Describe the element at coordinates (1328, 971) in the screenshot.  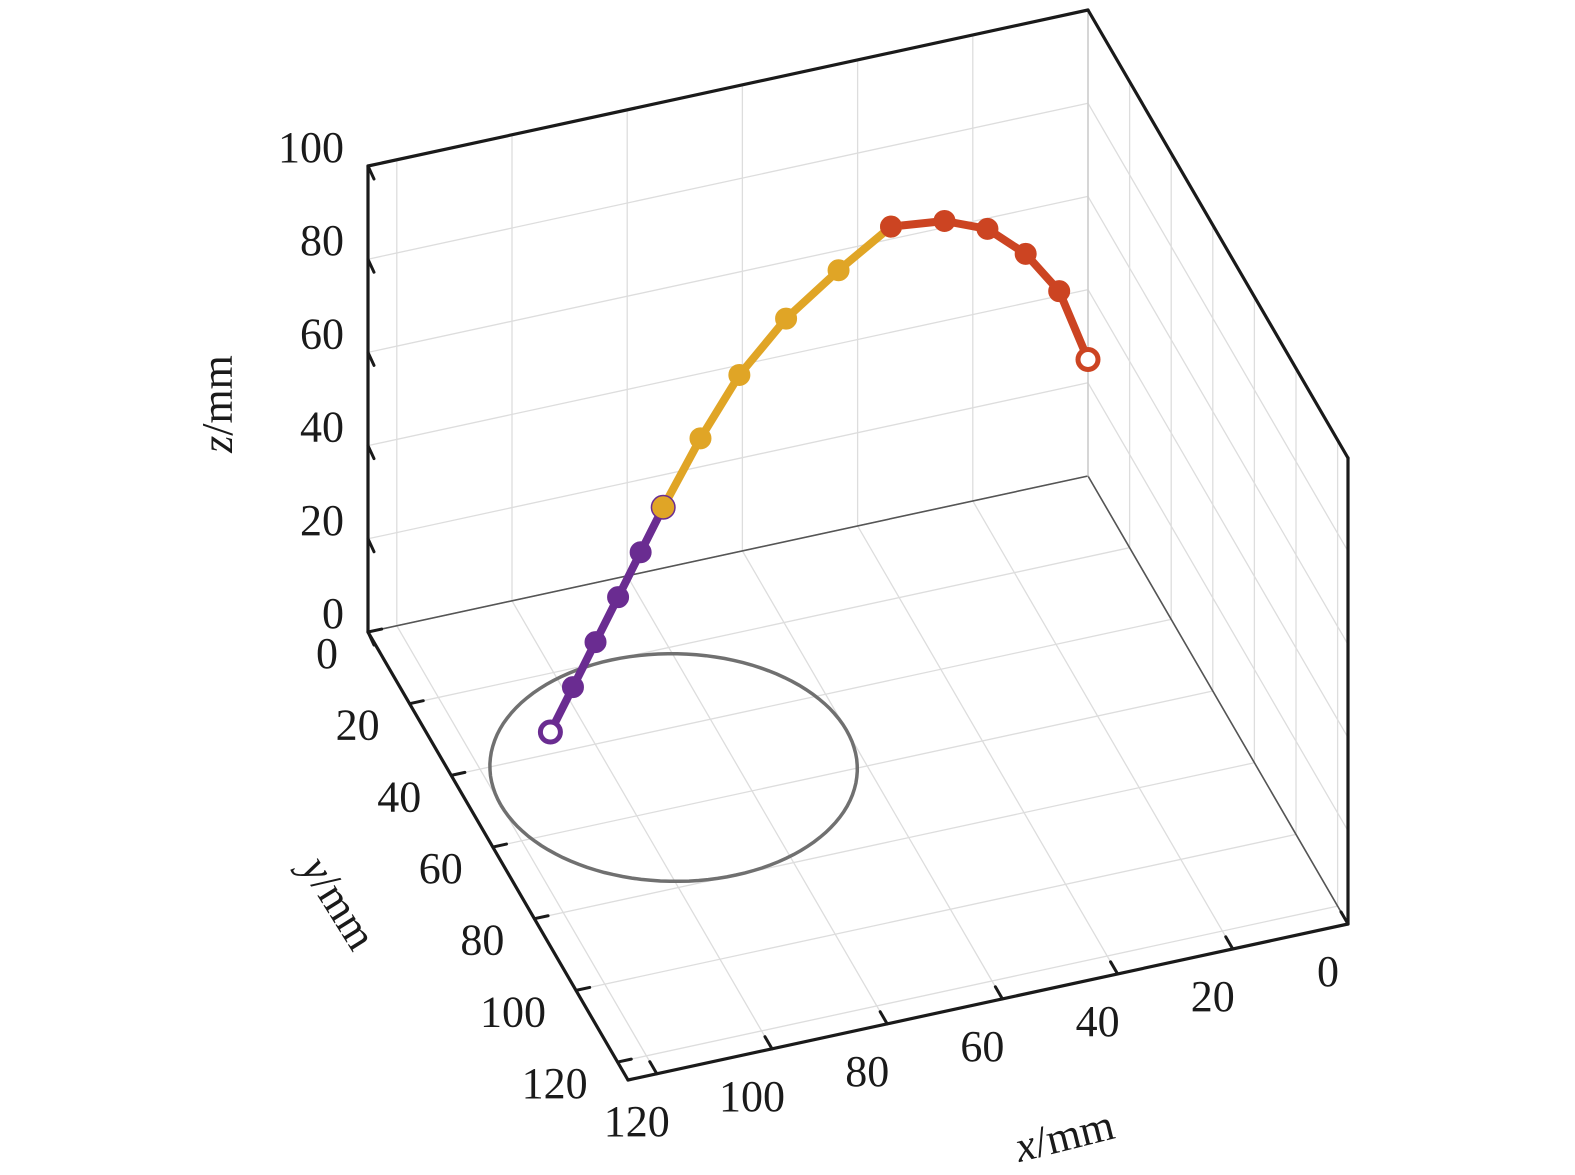
I see `x-tick-label: 0` at that location.